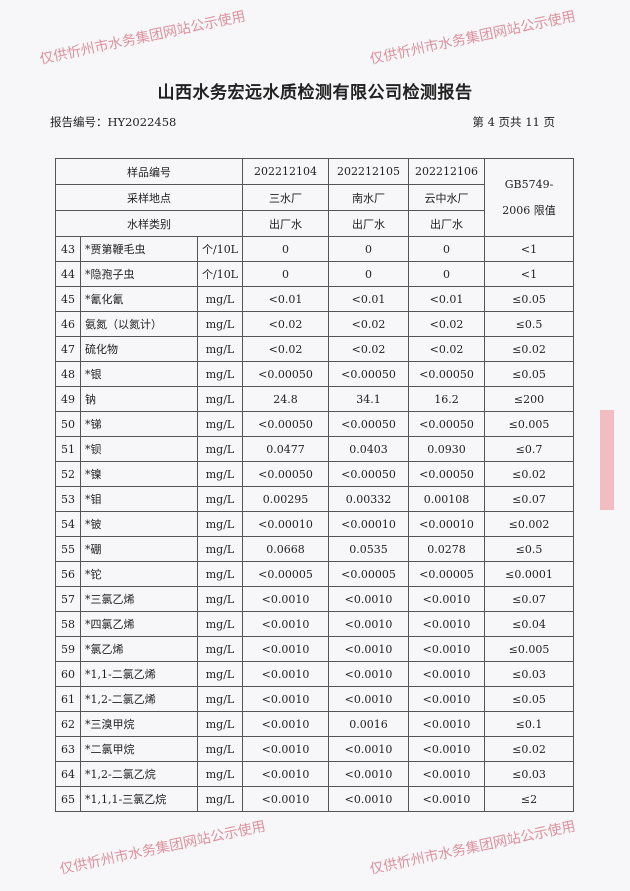 Image resolution: width=630 pixels, height=891 pixels. Describe the element at coordinates (529, 499) in the screenshot. I see `limit: ≤0.07` at that location.